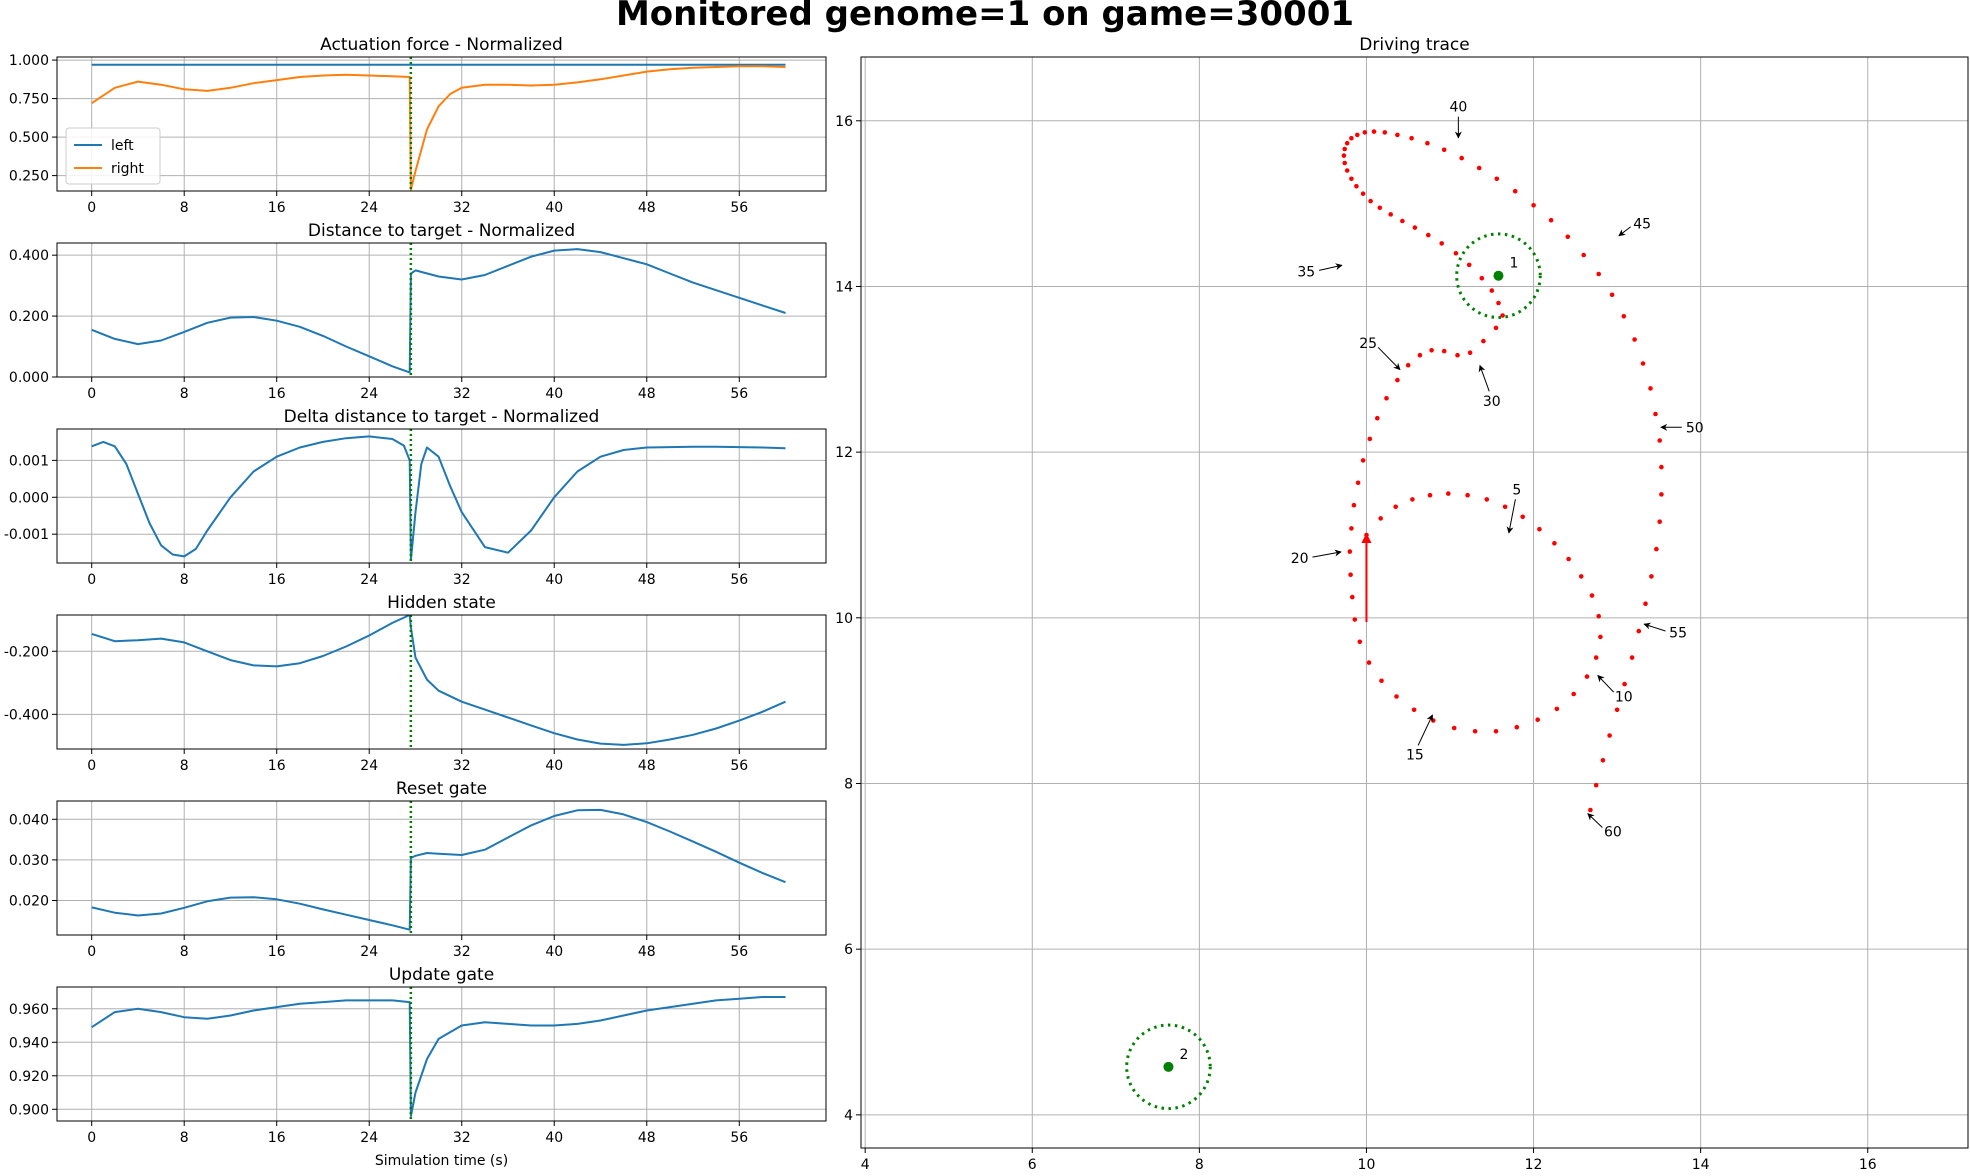 This screenshot has height=1176, width=1970. I want to click on y-tick-label: 0.960, so click(29, 1010).